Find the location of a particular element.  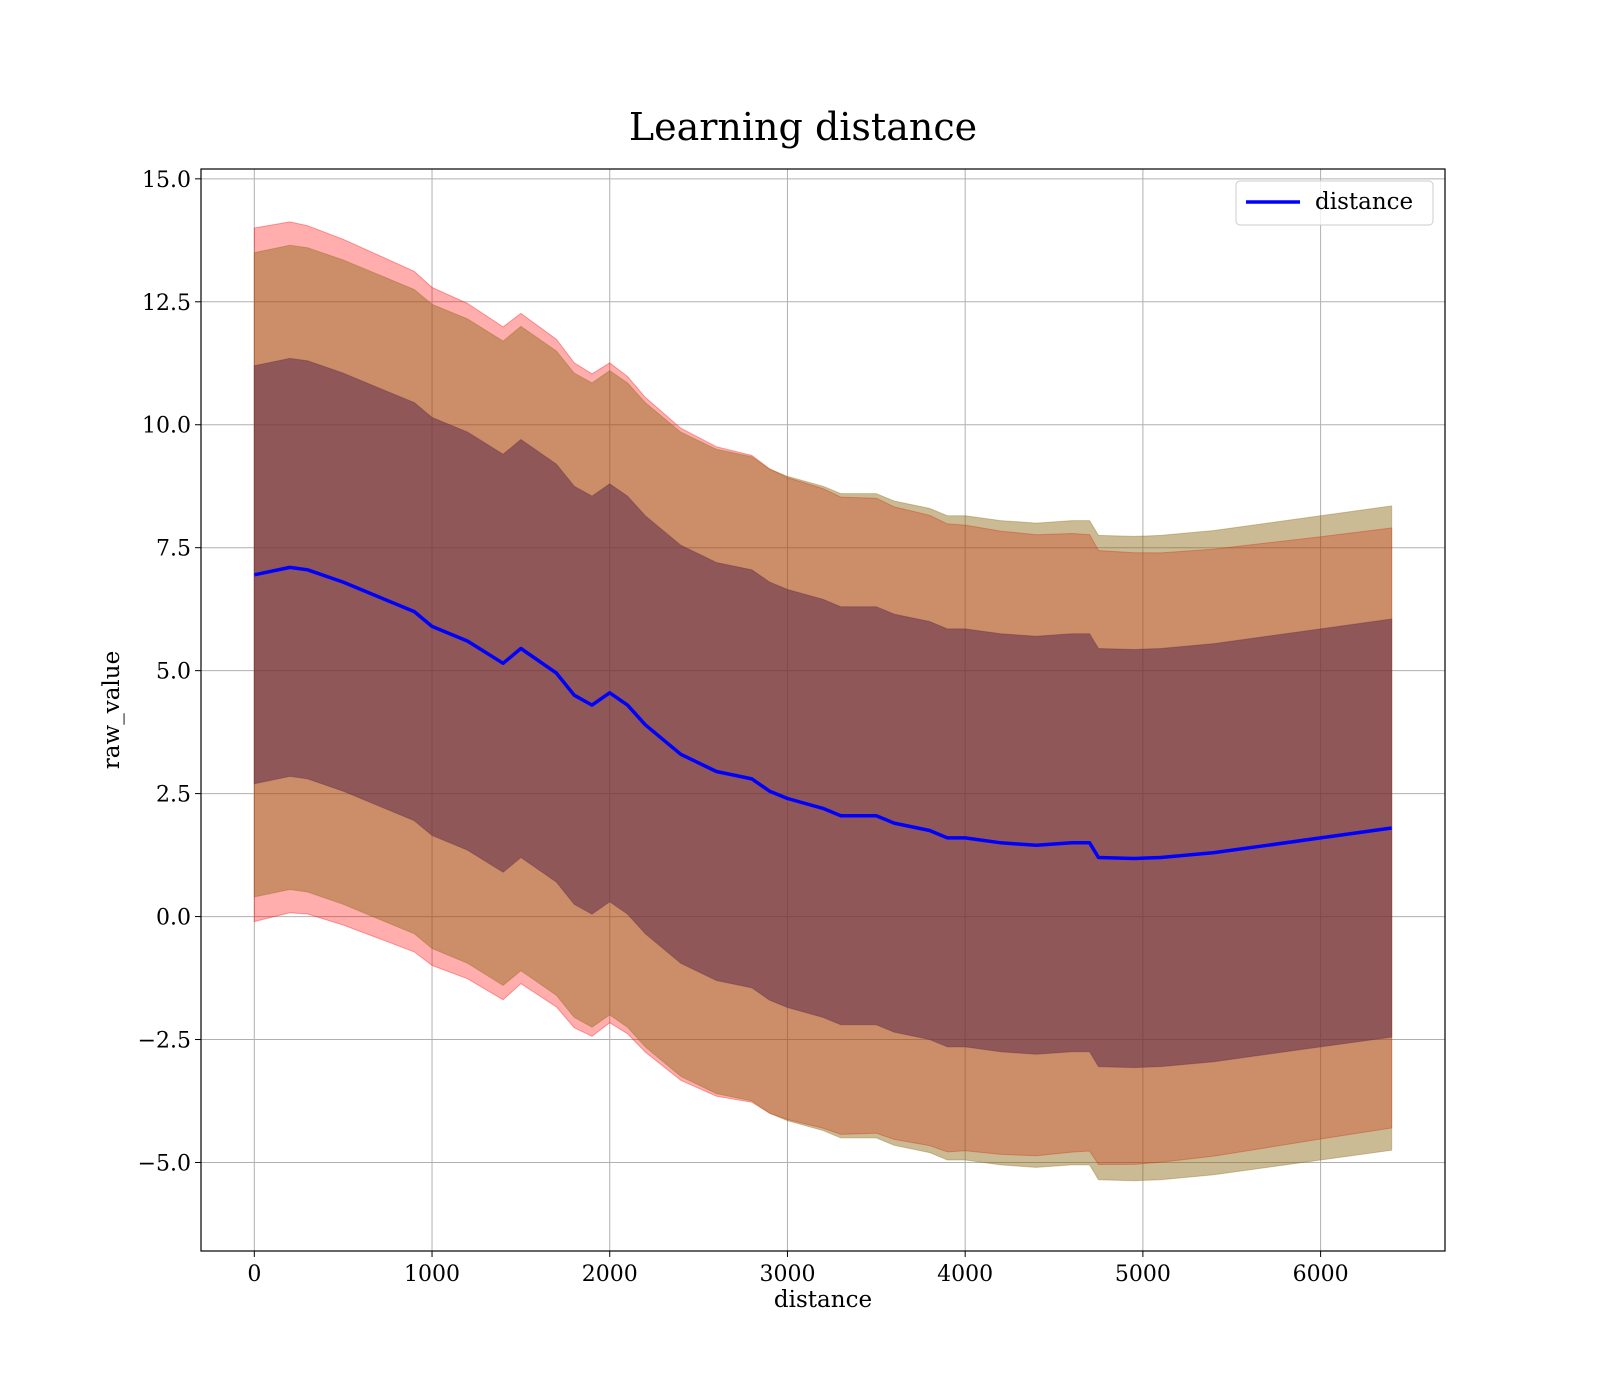

x-tick-label-1: 1000 is located at coordinates (432, 1274).